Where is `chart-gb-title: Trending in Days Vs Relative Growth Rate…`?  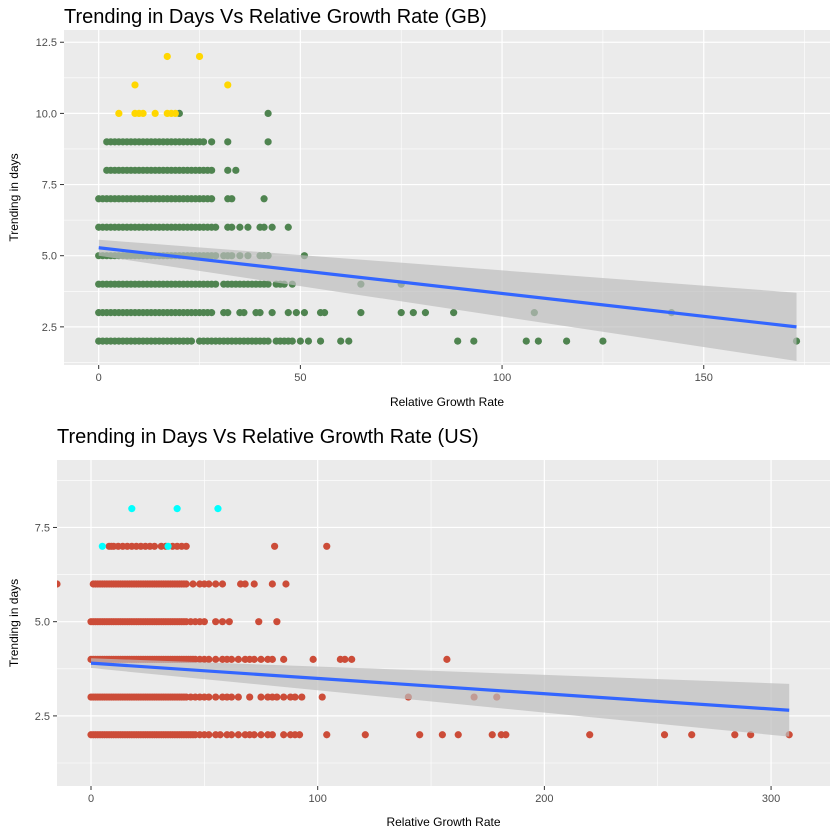 chart-gb-title: Trending in Days Vs Relative Growth Rate… is located at coordinates (275, 17).